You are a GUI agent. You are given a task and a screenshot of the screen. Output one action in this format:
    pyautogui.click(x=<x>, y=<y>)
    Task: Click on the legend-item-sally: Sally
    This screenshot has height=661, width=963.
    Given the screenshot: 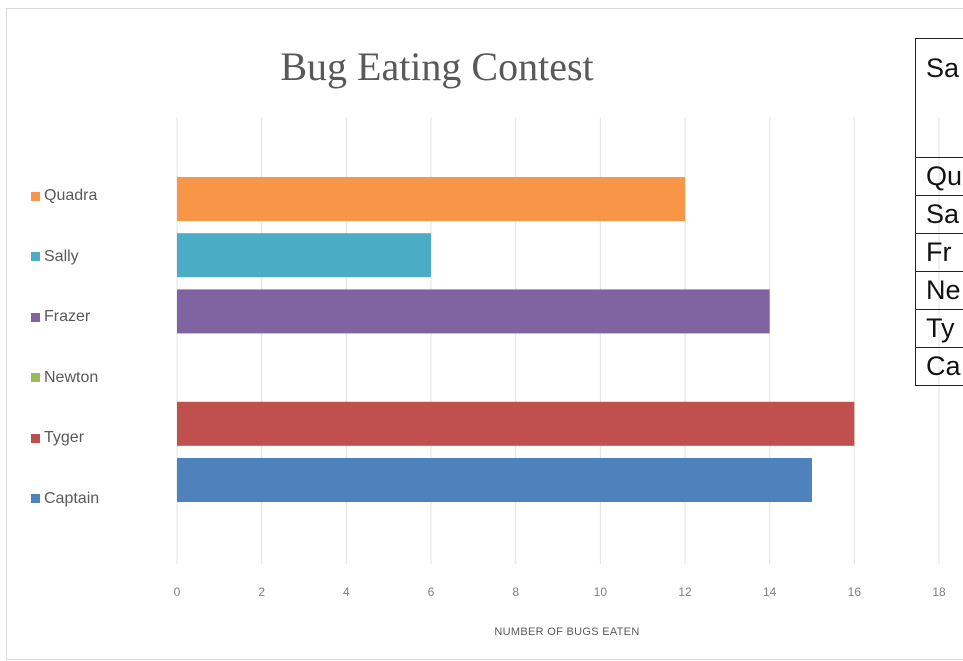 What is the action you would take?
    pyautogui.click(x=106, y=257)
    